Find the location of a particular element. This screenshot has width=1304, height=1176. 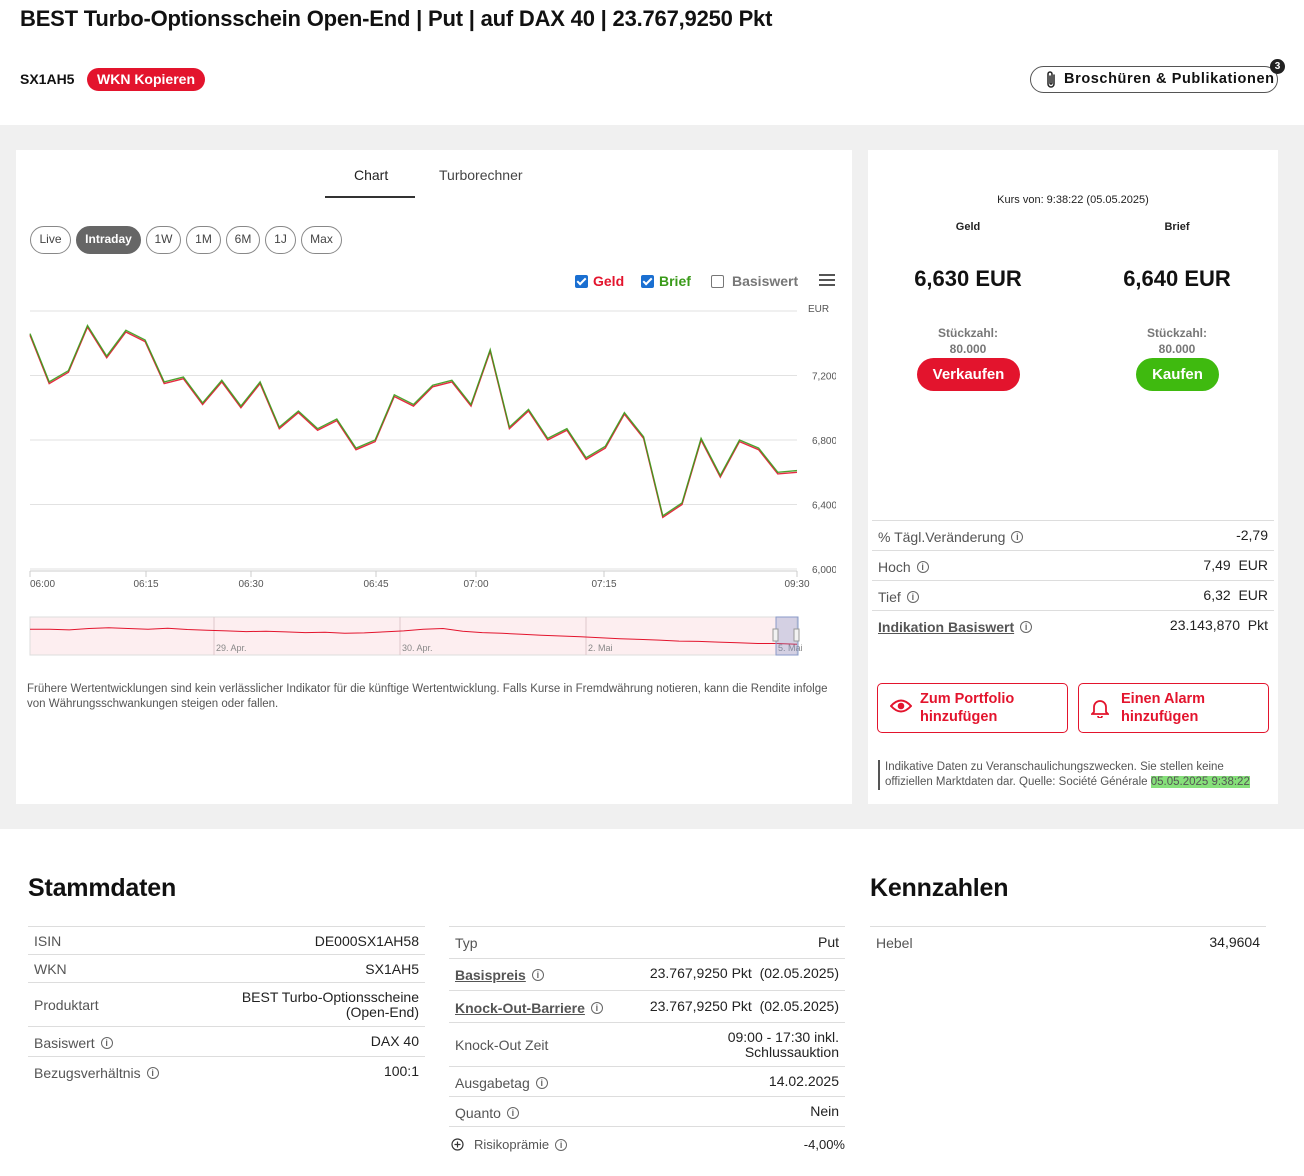

kennzahlen-title: Kennzahlen is located at coordinates (939, 888).